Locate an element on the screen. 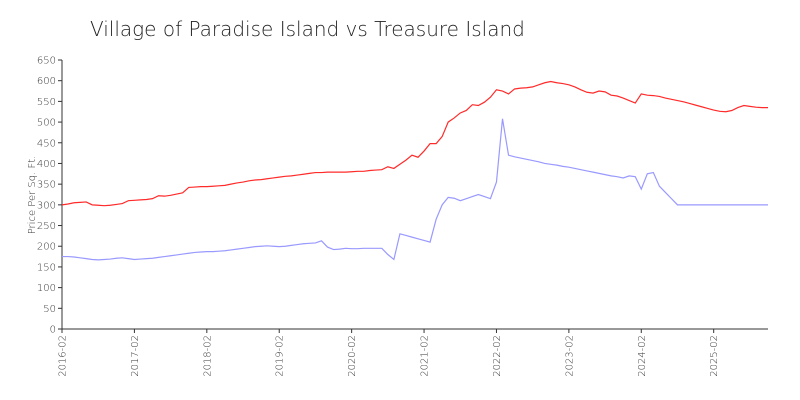  y-tick-label: 150 is located at coordinates (46, 267).